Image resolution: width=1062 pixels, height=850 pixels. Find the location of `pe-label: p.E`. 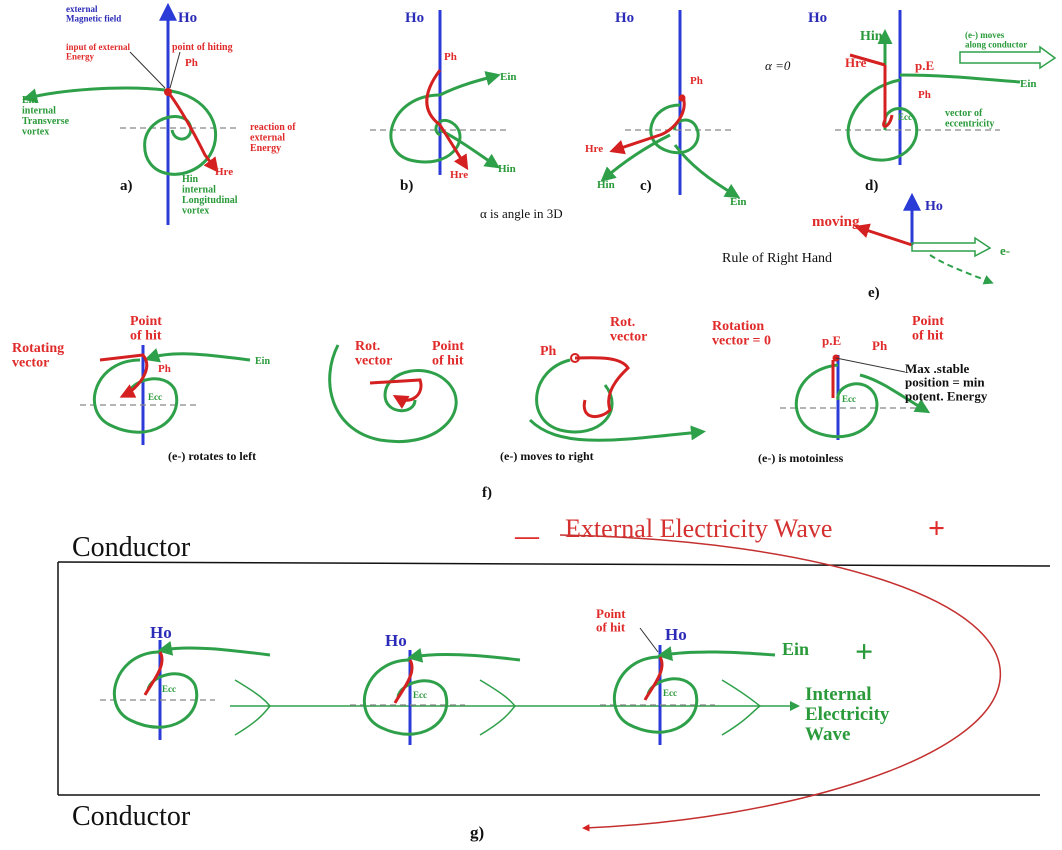

pe-label: p.E is located at coordinates (831, 340).